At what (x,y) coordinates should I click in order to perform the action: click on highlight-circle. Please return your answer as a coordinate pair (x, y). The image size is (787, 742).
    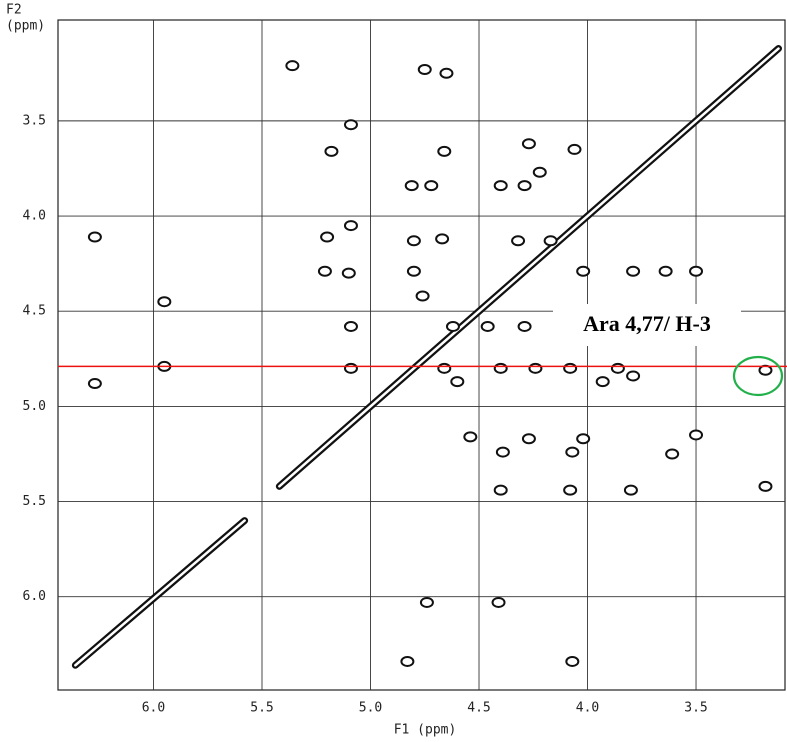
    Looking at the image, I should click on (758, 376).